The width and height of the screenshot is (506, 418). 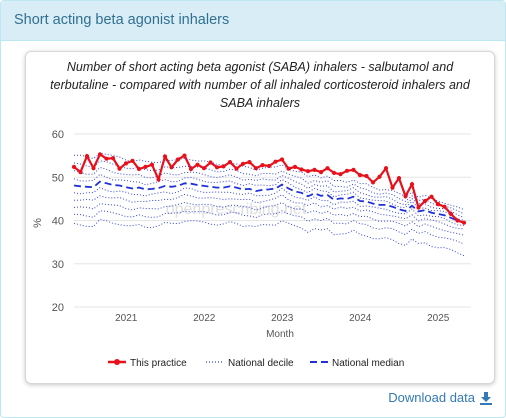 What do you see at coordinates (58, 308) in the screenshot?
I see `y-tick-label: 20` at bounding box center [58, 308].